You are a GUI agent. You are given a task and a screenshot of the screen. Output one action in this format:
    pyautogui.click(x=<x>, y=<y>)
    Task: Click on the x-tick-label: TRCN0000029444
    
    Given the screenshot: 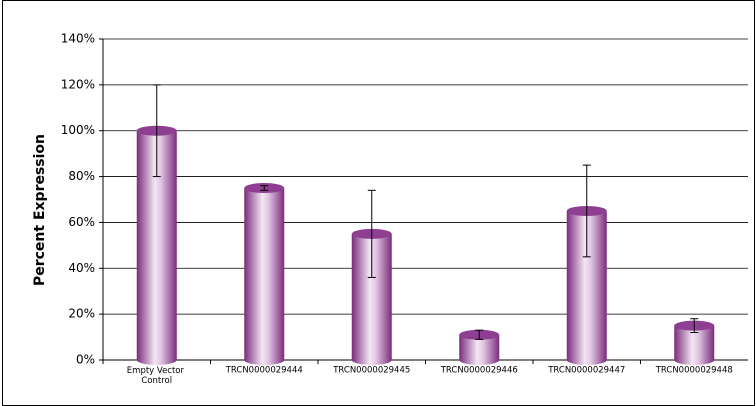 What is the action you would take?
    pyautogui.click(x=264, y=371)
    